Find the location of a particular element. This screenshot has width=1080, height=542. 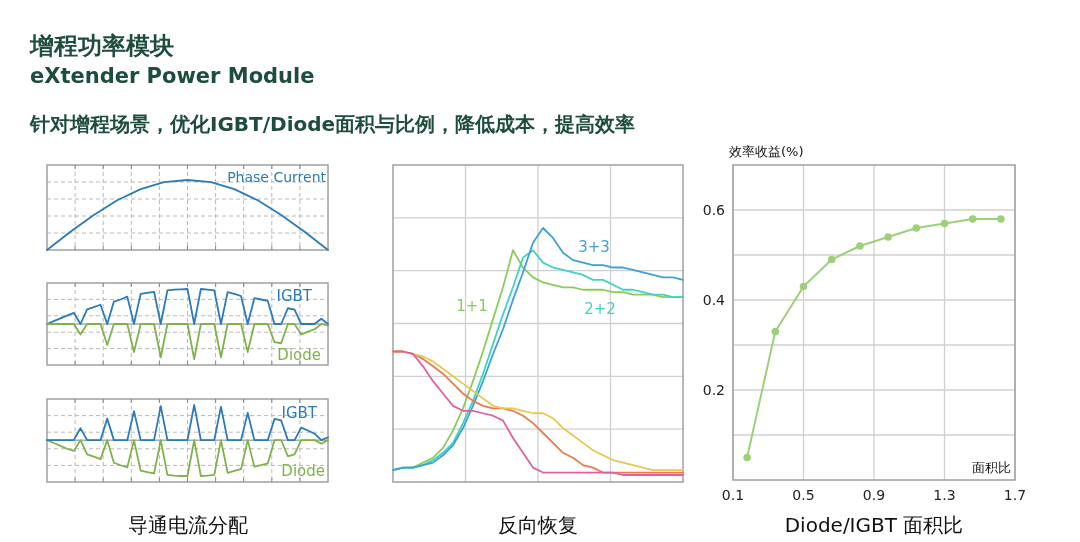

series-label: 2+2 is located at coordinates (600, 309).